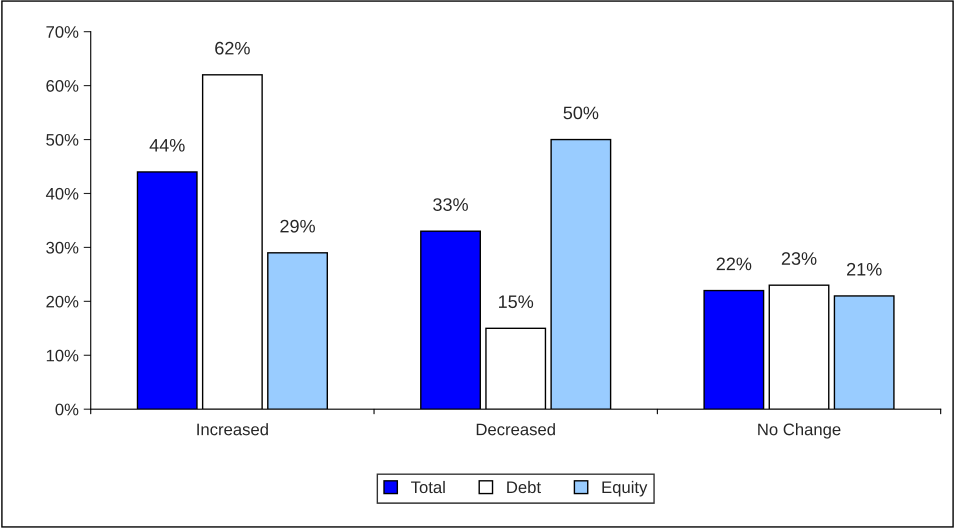 The height and width of the screenshot is (528, 955). What do you see at coordinates (62, 356) in the screenshot?
I see `y-tick-label: 10%` at bounding box center [62, 356].